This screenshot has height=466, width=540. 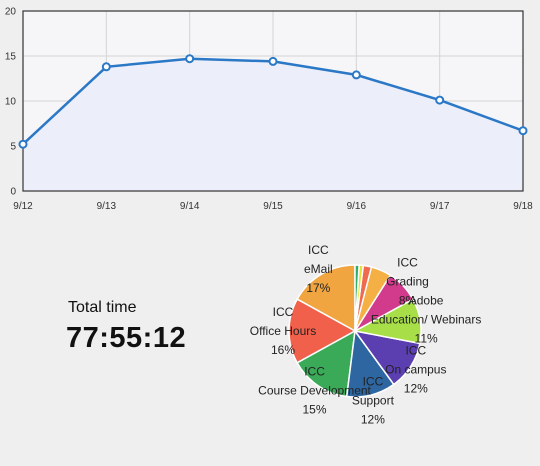 What do you see at coordinates (407, 282) in the screenshot?
I see `pie-slice-label: ICC Grading 8%` at bounding box center [407, 282].